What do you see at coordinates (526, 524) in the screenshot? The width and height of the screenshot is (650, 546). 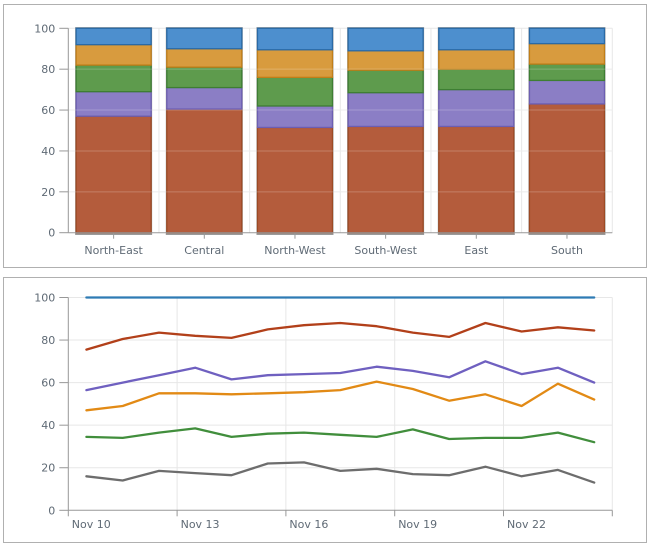 I see `x-tick-label: Nov 22` at bounding box center [526, 524].